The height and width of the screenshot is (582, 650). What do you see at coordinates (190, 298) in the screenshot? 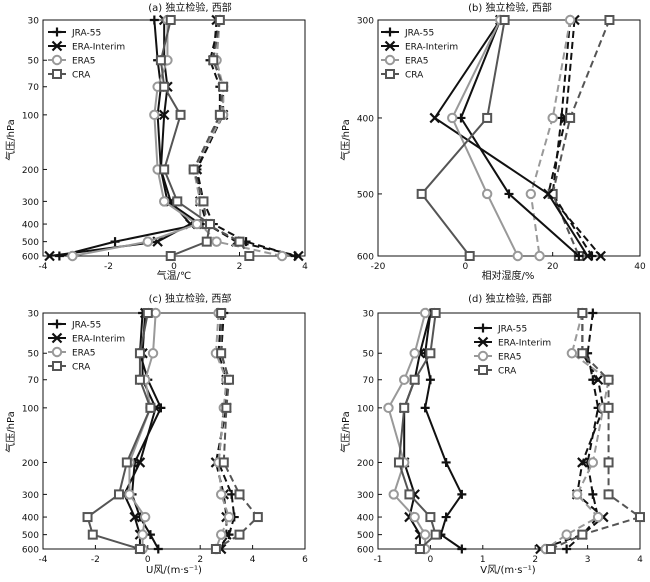
I see `chart-title: (c) 独立检验, 西部` at bounding box center [190, 298].